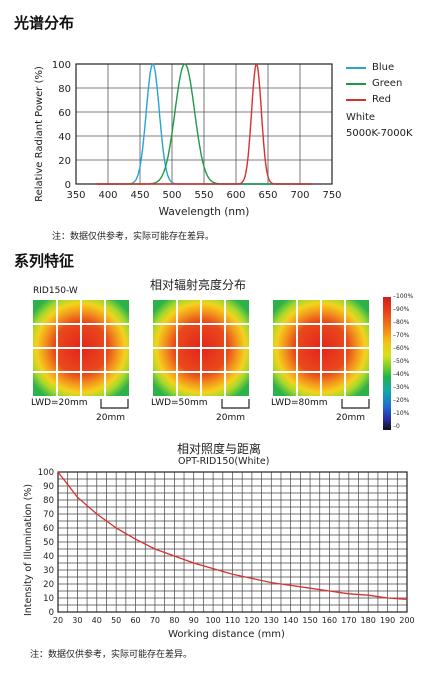 The image size is (446, 675). Describe the element at coordinates (48, 543) in the screenshot. I see `distance-ytick-label: 50` at that location.